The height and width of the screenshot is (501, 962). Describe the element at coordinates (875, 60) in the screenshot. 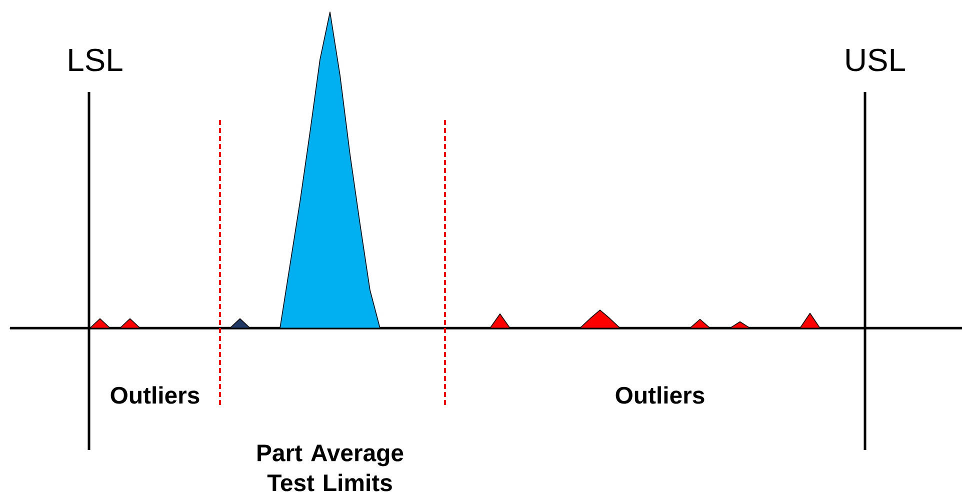

I see `annotation: USL` at that location.